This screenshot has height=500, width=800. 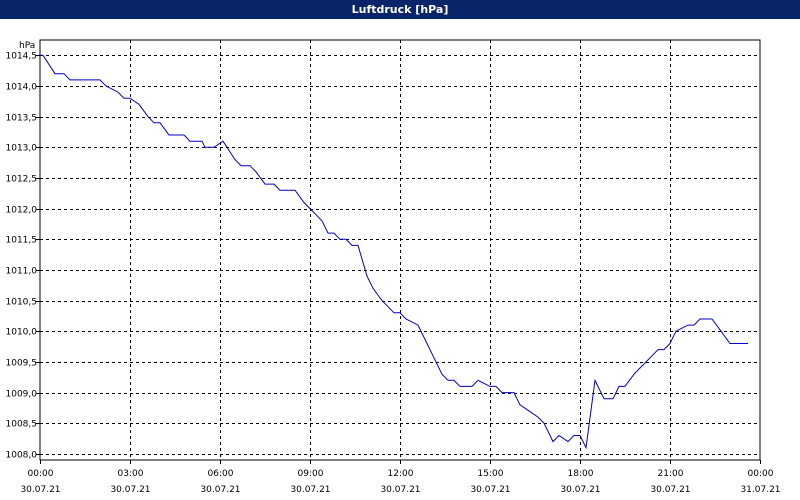 What do you see at coordinates (22, 119) in the screenshot?
I see `y-tick-label: 1013,5` at bounding box center [22, 119].